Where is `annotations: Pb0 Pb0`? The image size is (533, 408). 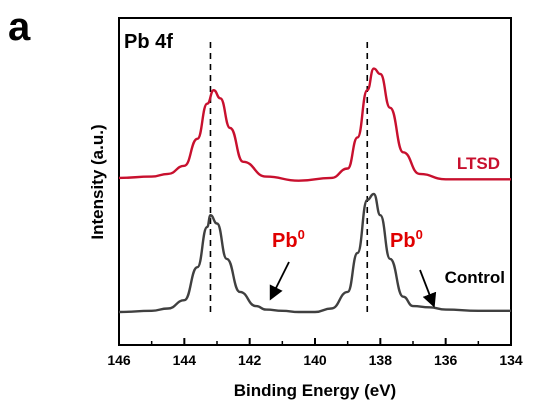
annotations: Pb0 Pb0 is located at coordinates (353, 267).